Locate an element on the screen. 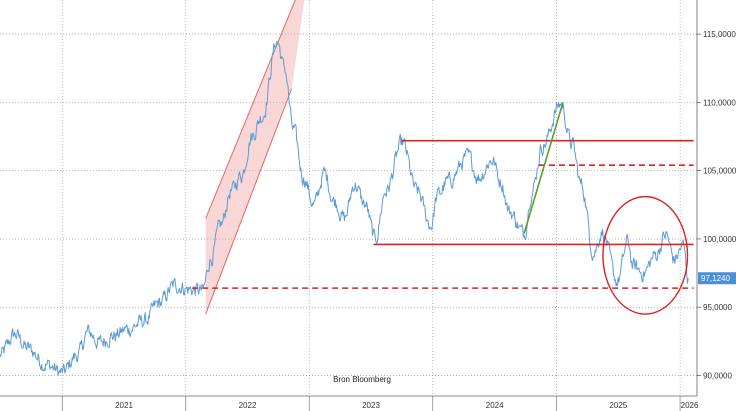 The image size is (736, 411). y-tick-label: 90,0000 is located at coordinates (717, 376).